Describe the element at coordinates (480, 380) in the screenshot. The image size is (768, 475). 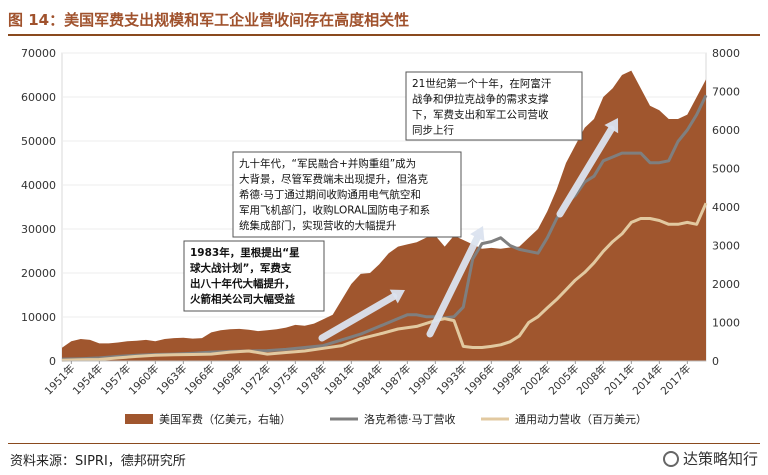
I see `x-axis-tick-label: 1996年` at that location.